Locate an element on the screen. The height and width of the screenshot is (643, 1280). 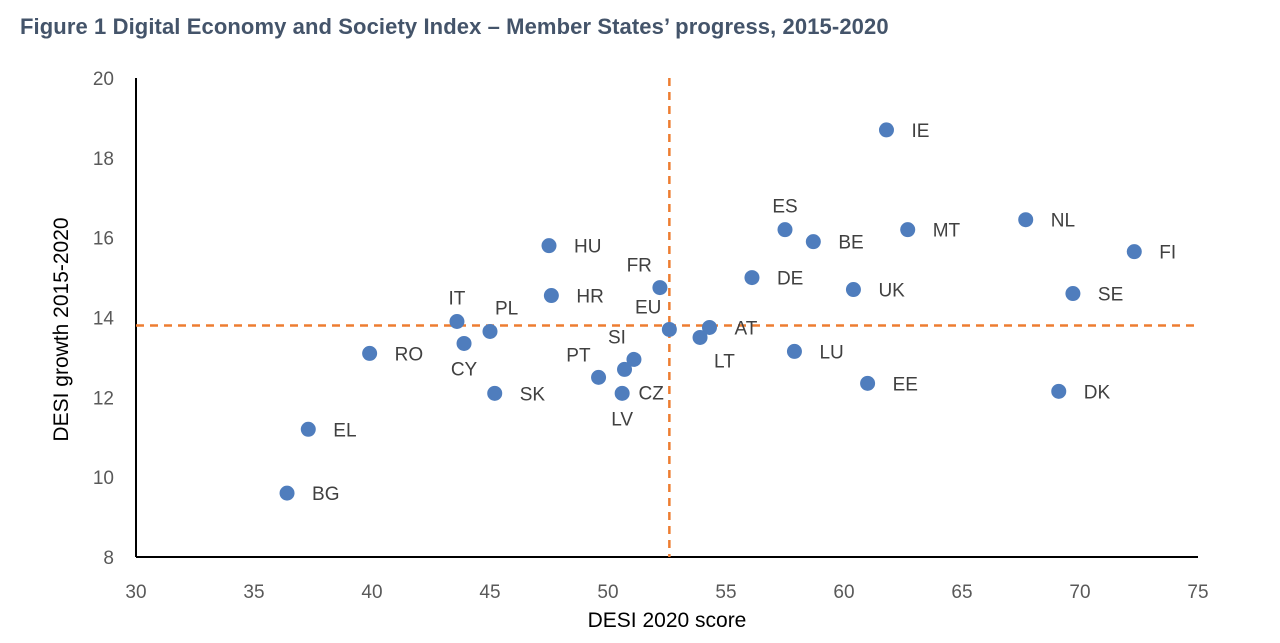
data-point-ro is located at coordinates (370, 353).